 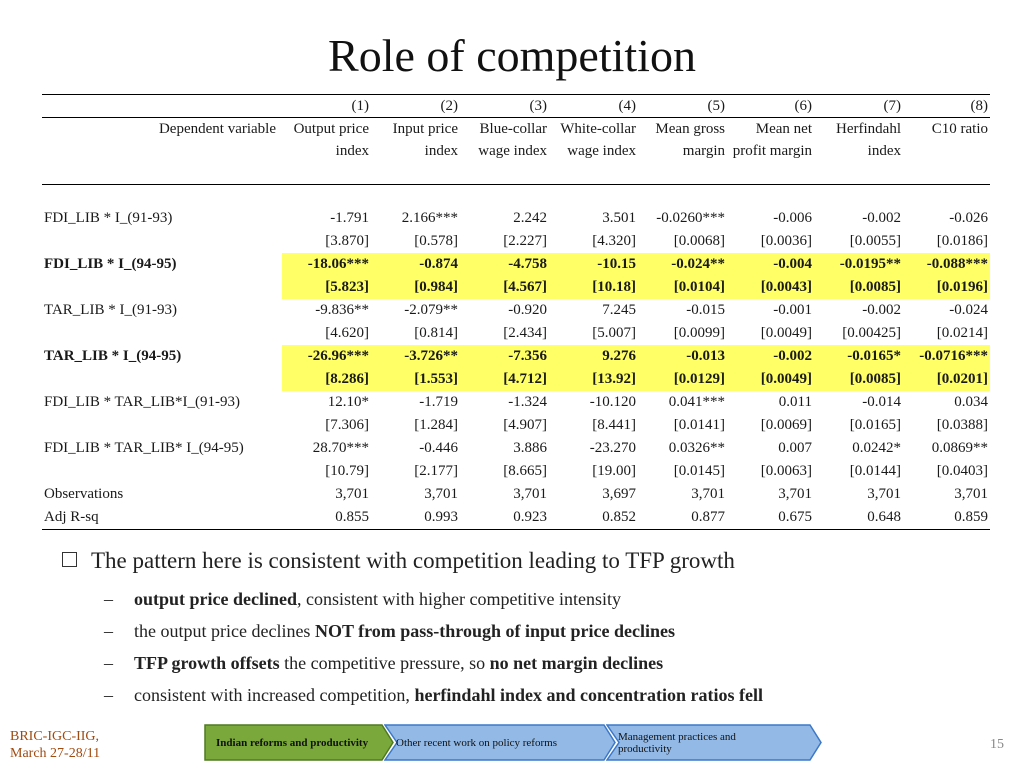 I want to click on coef-cell: 3.501, so click(x=619, y=218).